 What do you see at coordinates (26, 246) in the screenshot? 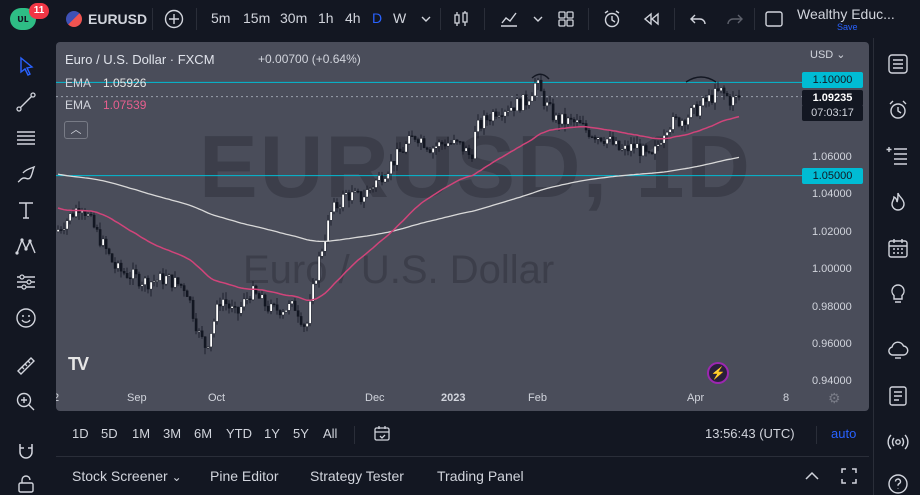
I see `pattern-icon` at bounding box center [26, 246].